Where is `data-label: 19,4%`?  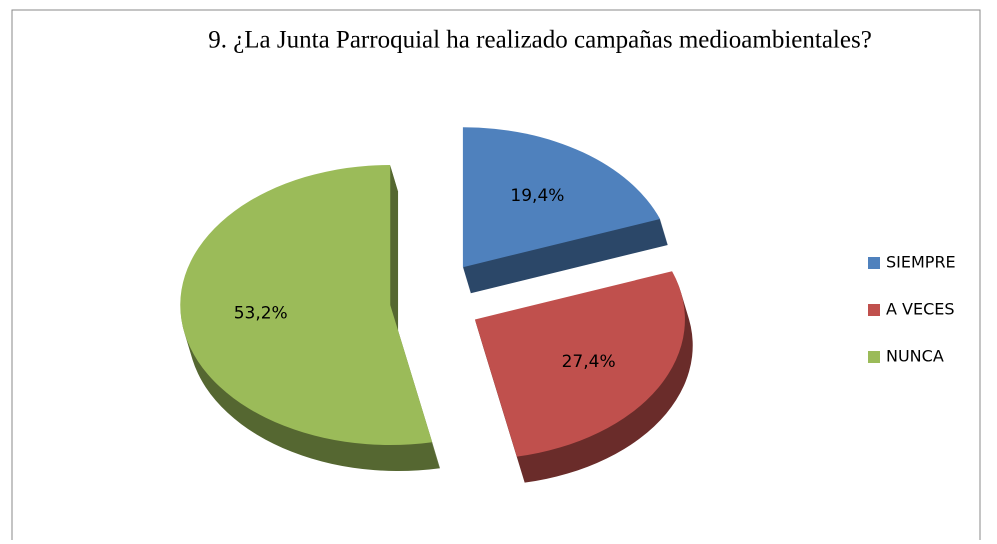
data-label: 19,4% is located at coordinates (537, 196).